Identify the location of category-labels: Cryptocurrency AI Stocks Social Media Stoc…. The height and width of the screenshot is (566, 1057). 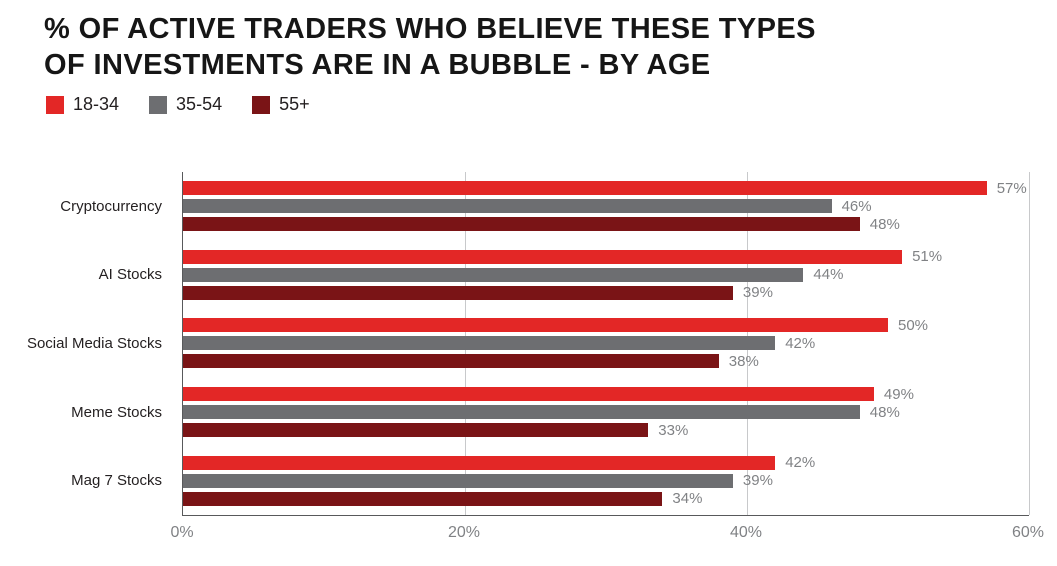
(86, 343).